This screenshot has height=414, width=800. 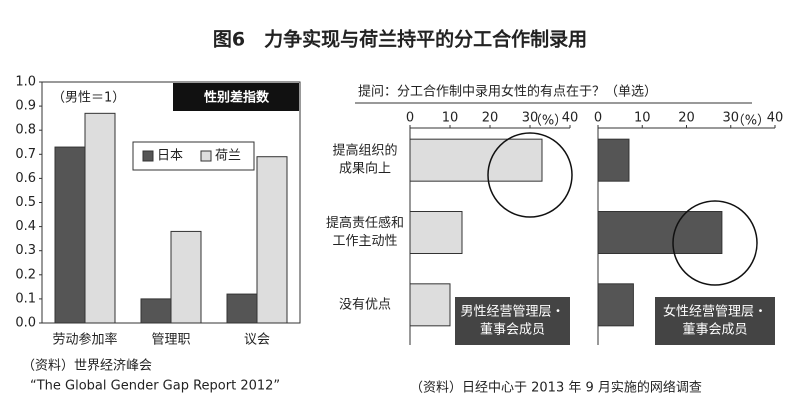 What do you see at coordinates (365, 223) in the screenshot?
I see `y-tick-label: 提高责任感和` at bounding box center [365, 223].